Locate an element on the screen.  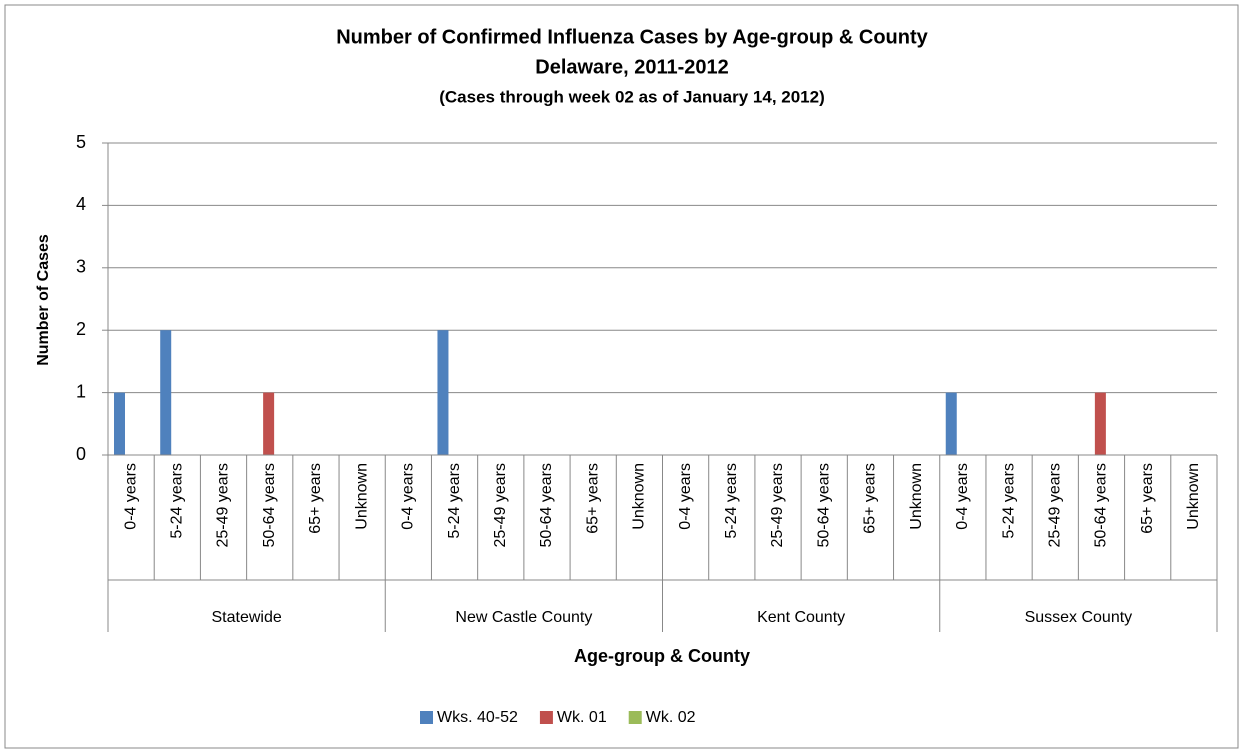
x-axis-title: Age-group & County is located at coordinates (662, 656).